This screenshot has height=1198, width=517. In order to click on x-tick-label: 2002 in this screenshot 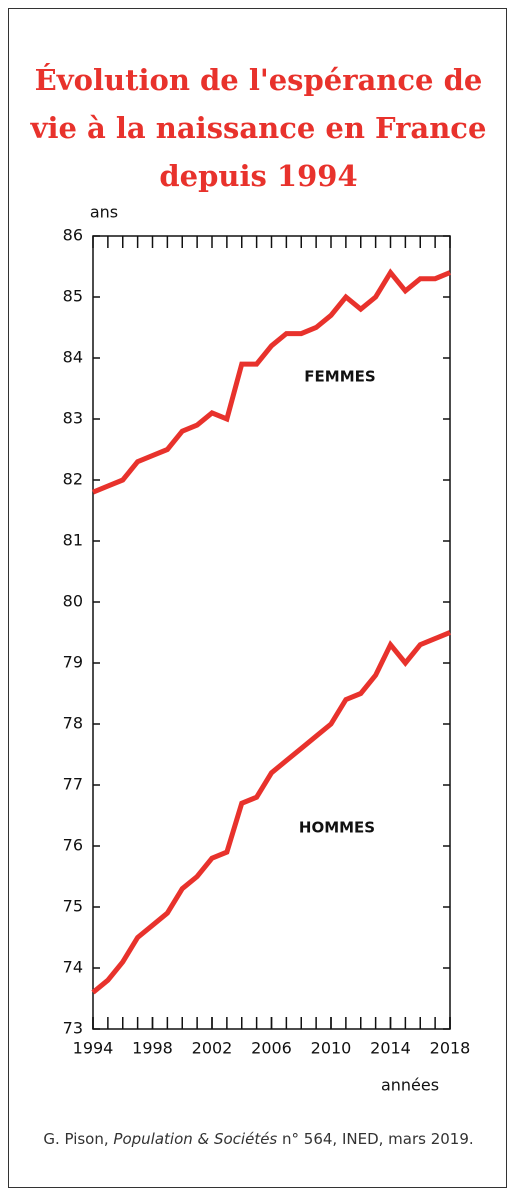, I will do `click(212, 1048)`.